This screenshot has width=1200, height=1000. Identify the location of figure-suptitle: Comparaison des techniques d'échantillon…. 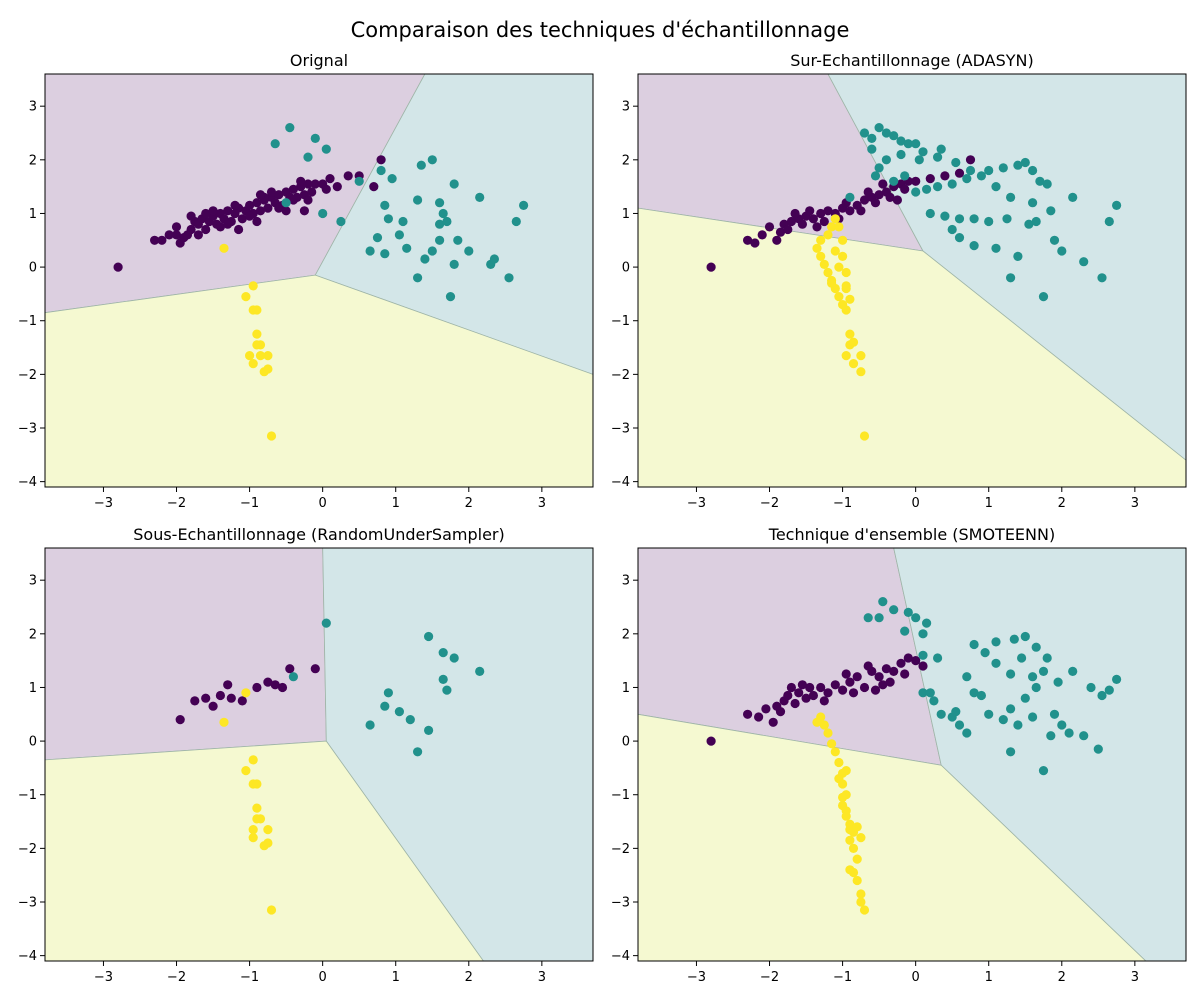
(600, 30).